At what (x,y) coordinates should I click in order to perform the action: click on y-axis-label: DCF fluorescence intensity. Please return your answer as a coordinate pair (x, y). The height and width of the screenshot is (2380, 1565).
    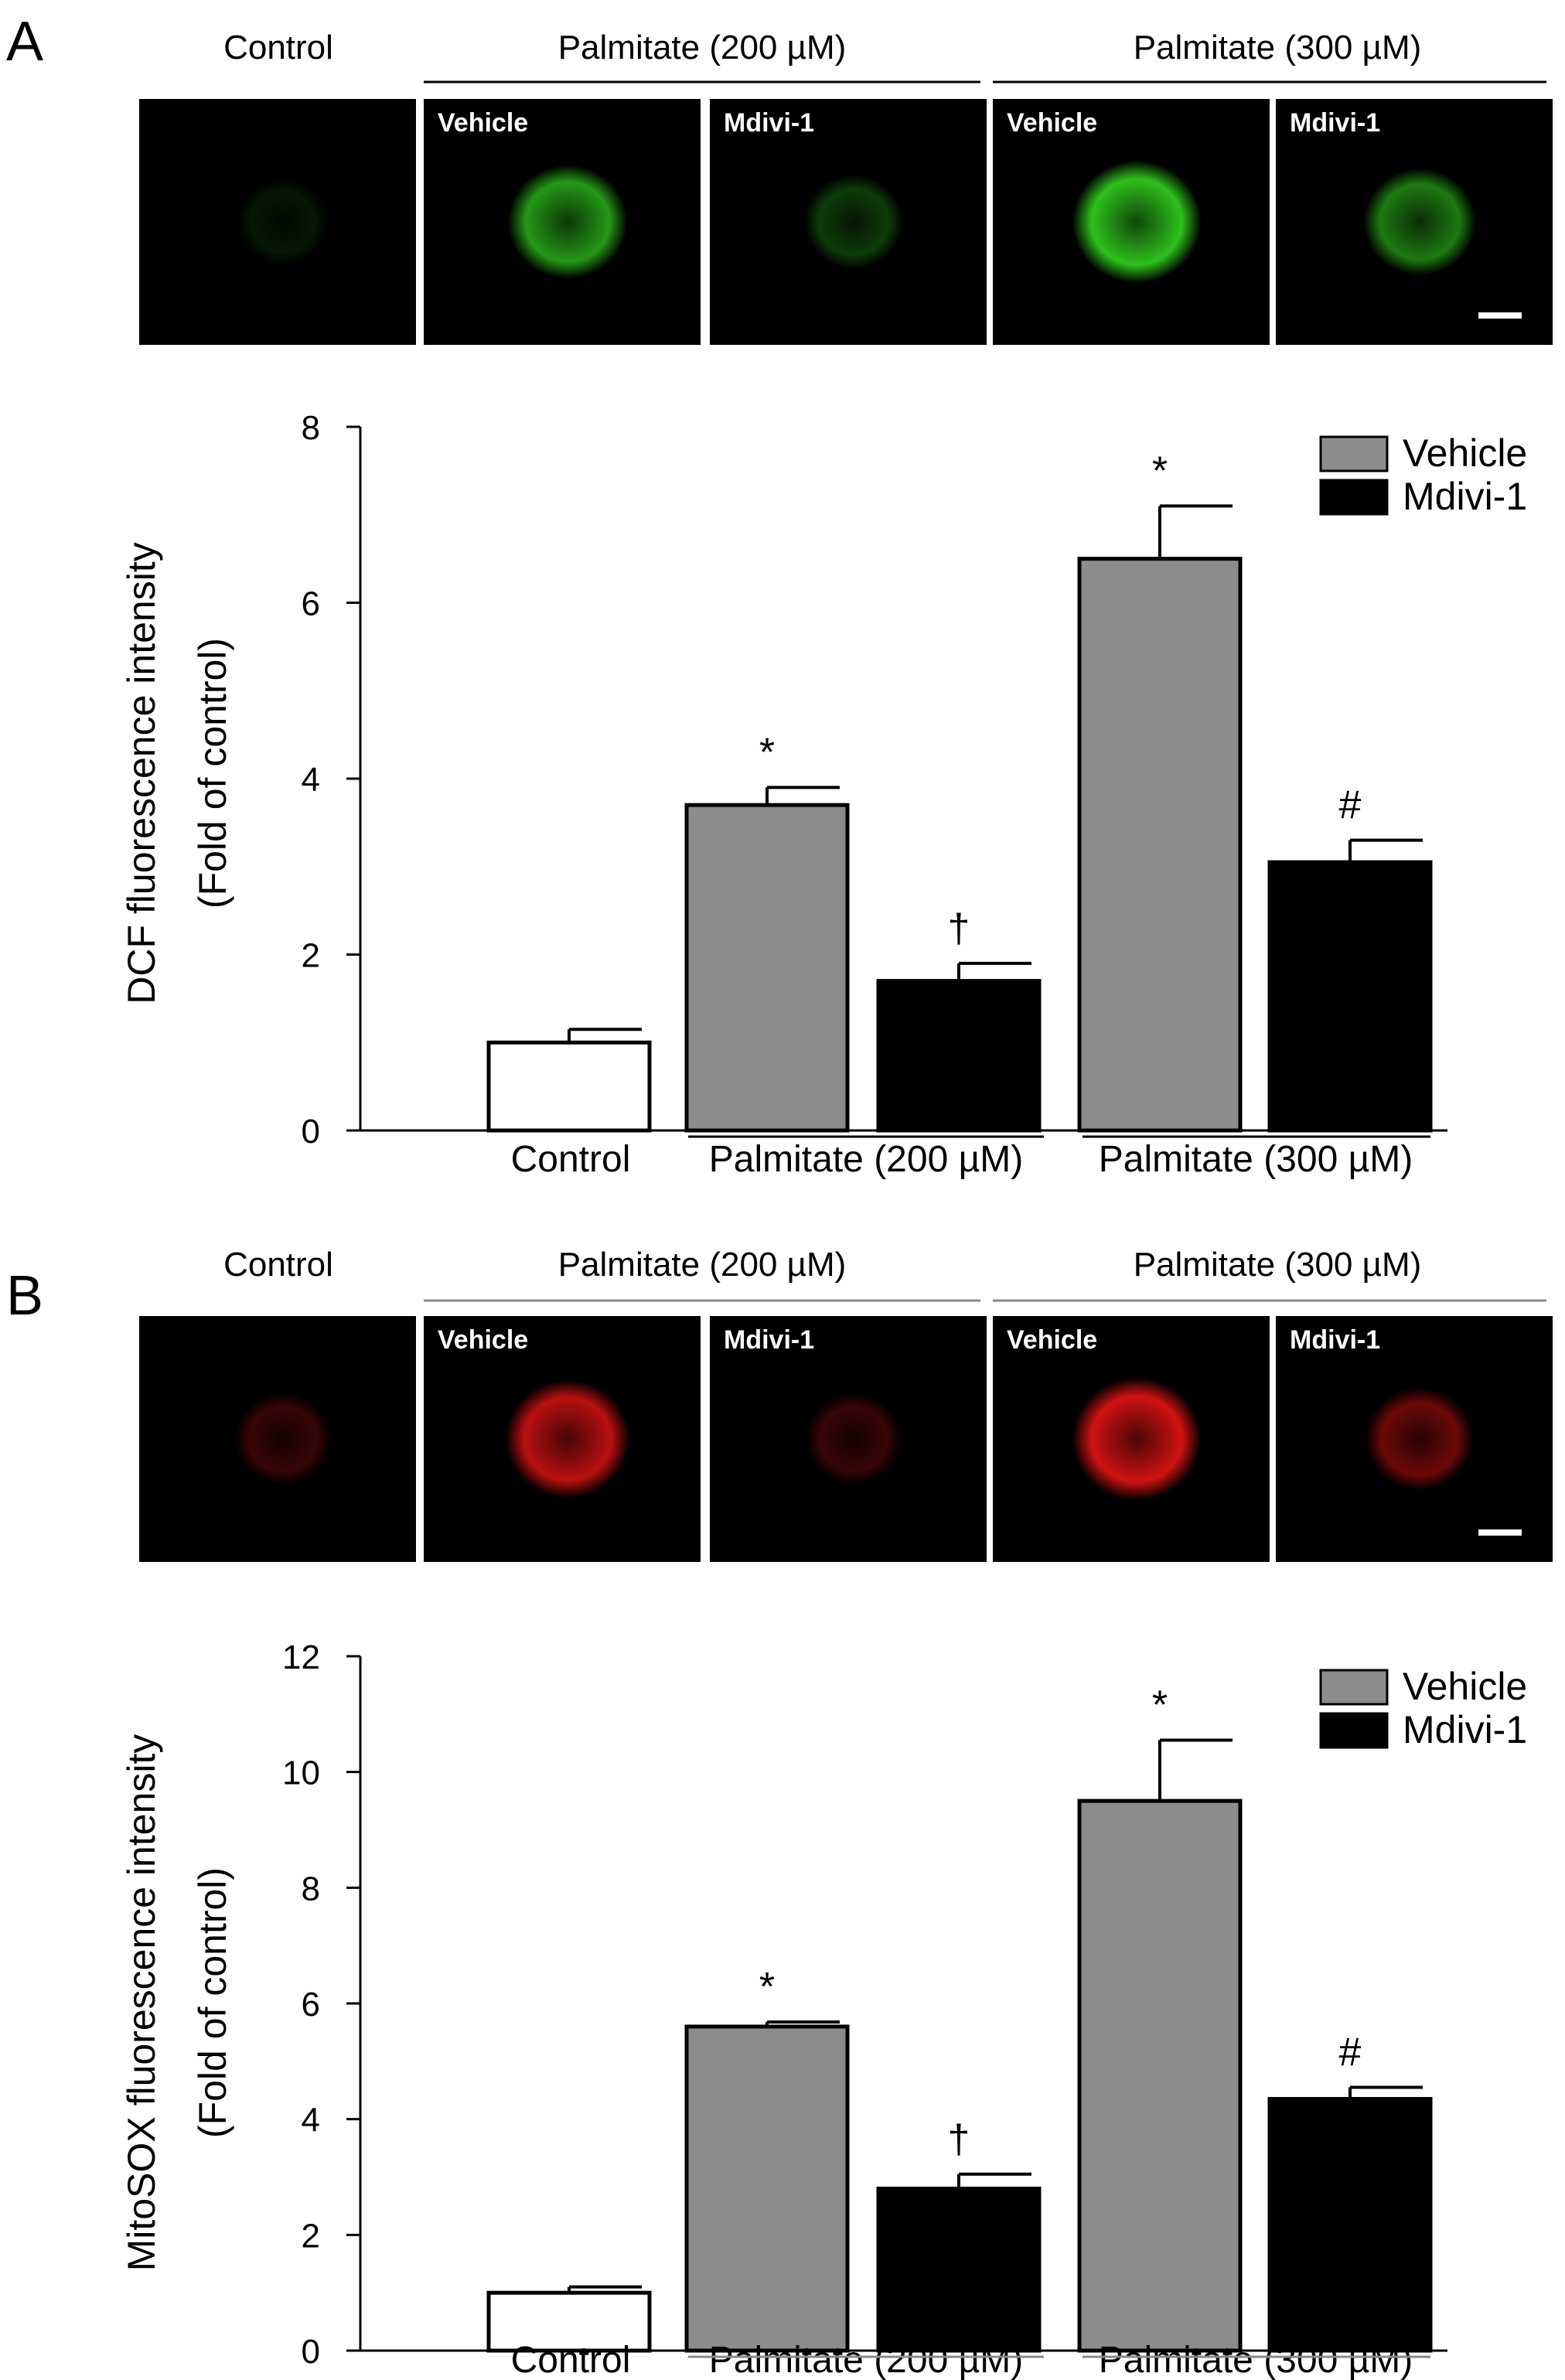
    Looking at the image, I should click on (141, 773).